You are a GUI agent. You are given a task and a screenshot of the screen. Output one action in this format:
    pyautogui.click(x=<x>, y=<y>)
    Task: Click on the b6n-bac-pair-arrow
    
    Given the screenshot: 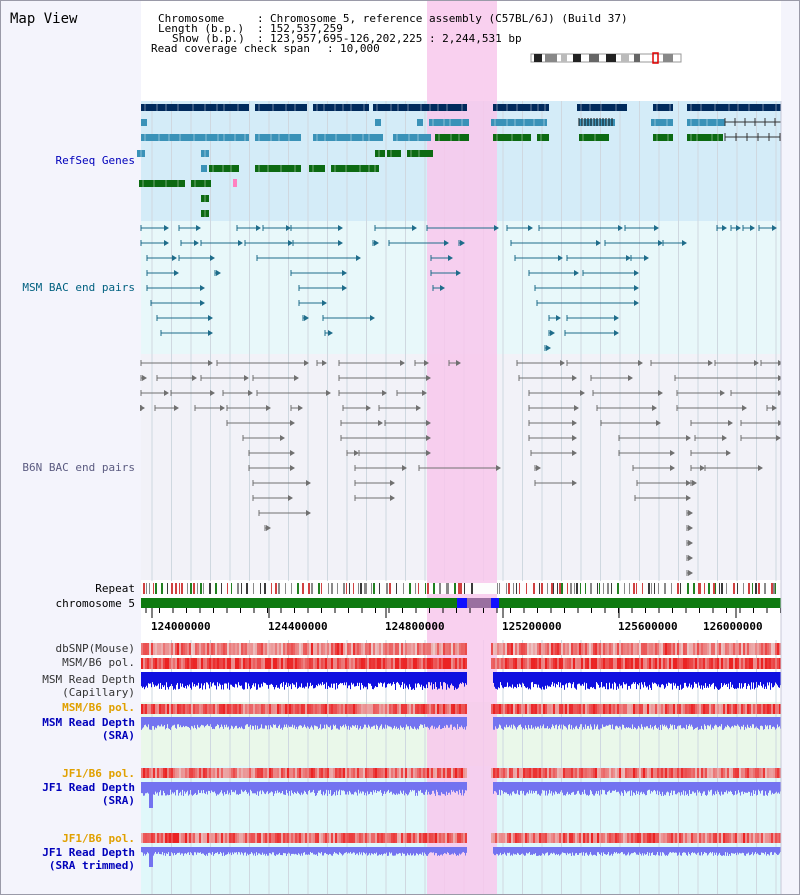 What is the action you would take?
    pyautogui.click(x=292, y=453)
    